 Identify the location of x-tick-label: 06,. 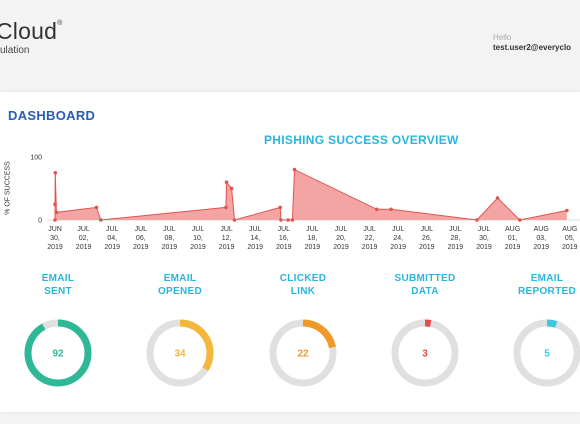
(141, 238).